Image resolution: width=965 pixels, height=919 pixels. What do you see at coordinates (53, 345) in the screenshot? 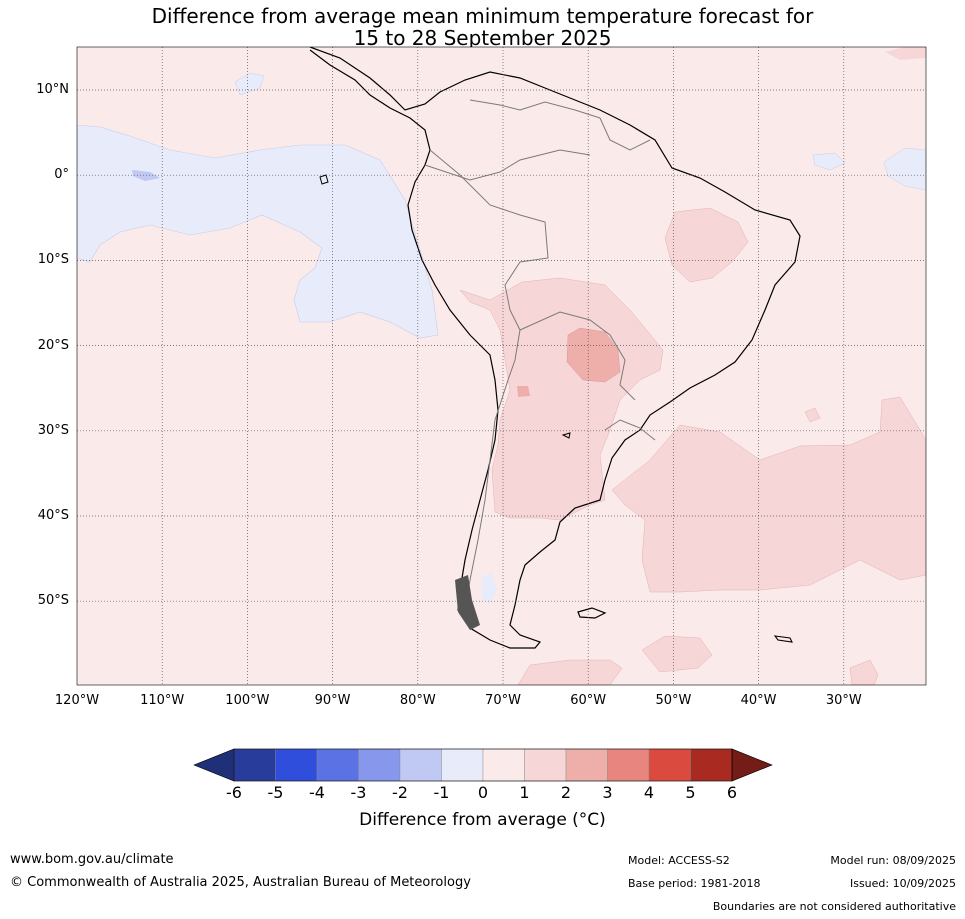
I see `latitude-label: 20°S` at bounding box center [53, 345].